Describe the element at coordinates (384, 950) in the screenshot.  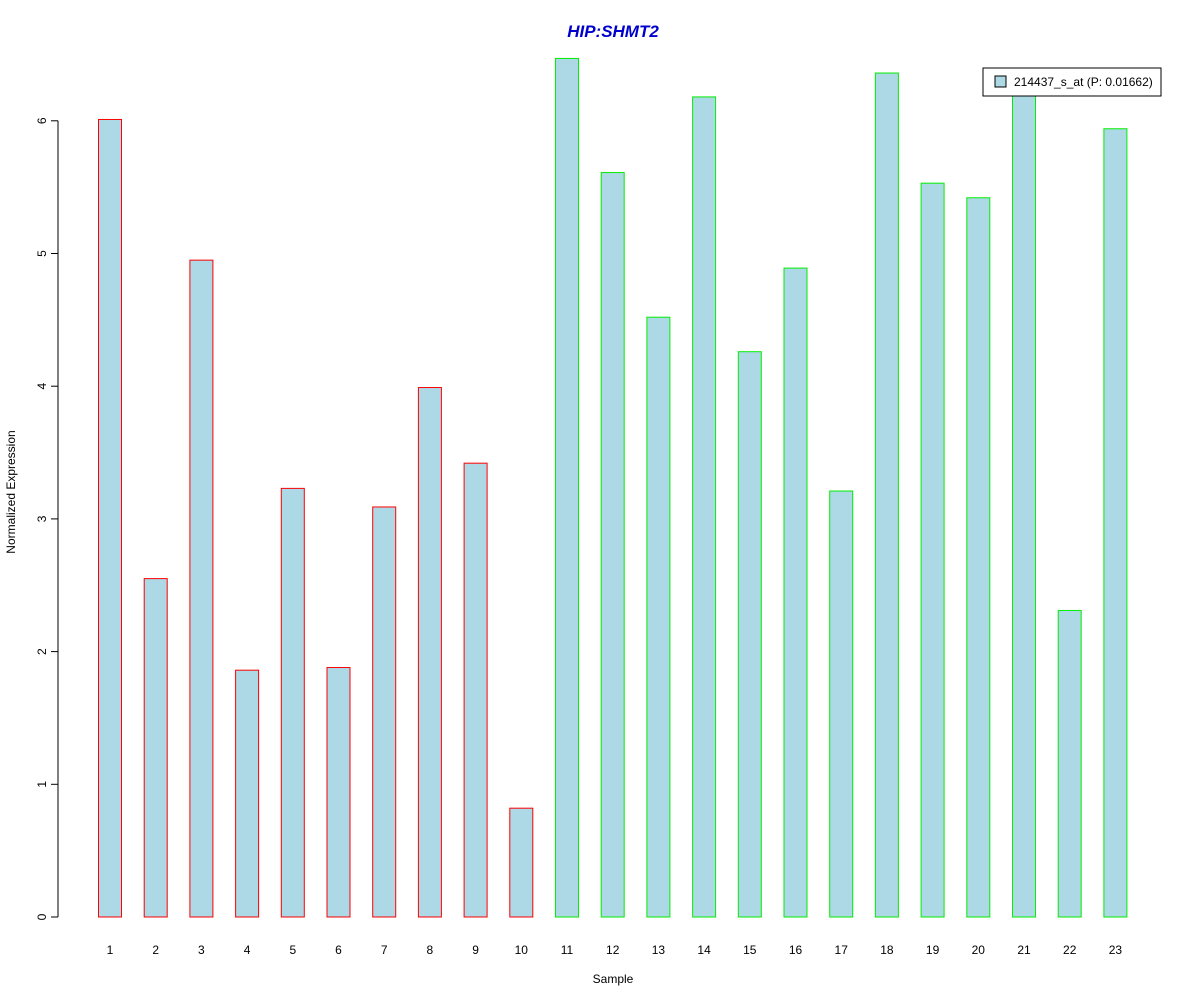
I see `x-tick-label: 7` at that location.